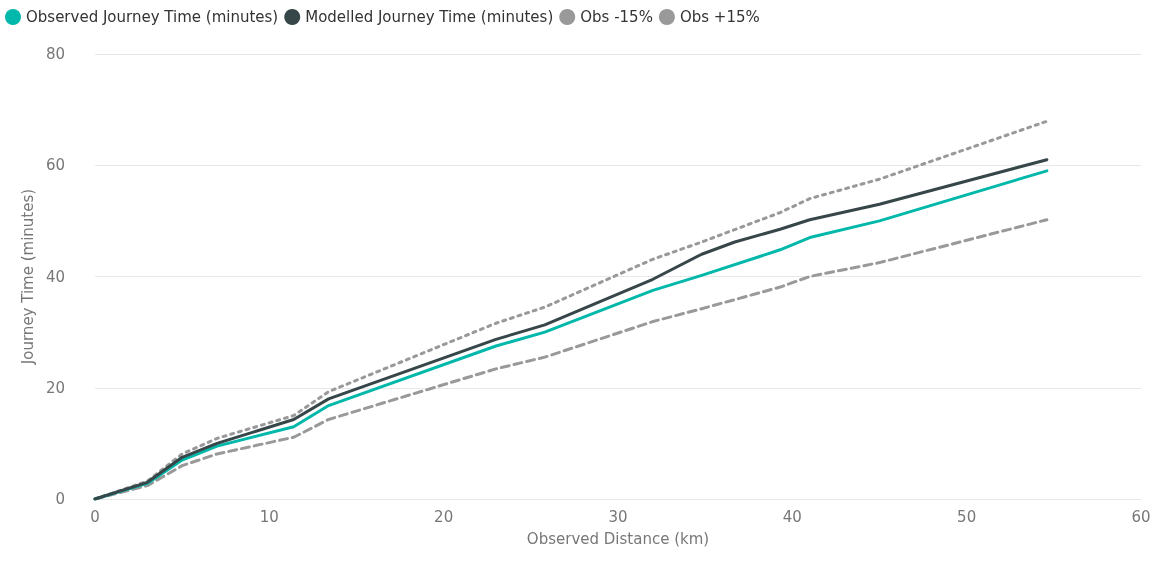 The width and height of the screenshot is (1161, 567). What do you see at coordinates (55, 387) in the screenshot?
I see `y-tick-label: 20` at bounding box center [55, 387].